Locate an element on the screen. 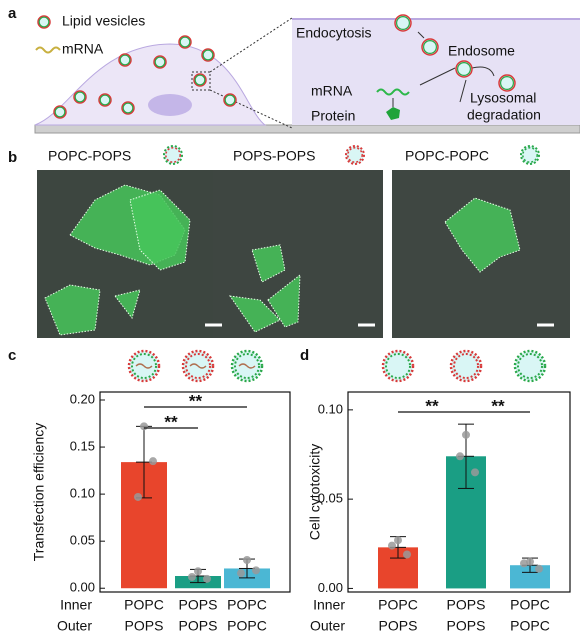 This screenshot has height=642, width=580. y-tick-label: 0.15 is located at coordinates (82, 445).